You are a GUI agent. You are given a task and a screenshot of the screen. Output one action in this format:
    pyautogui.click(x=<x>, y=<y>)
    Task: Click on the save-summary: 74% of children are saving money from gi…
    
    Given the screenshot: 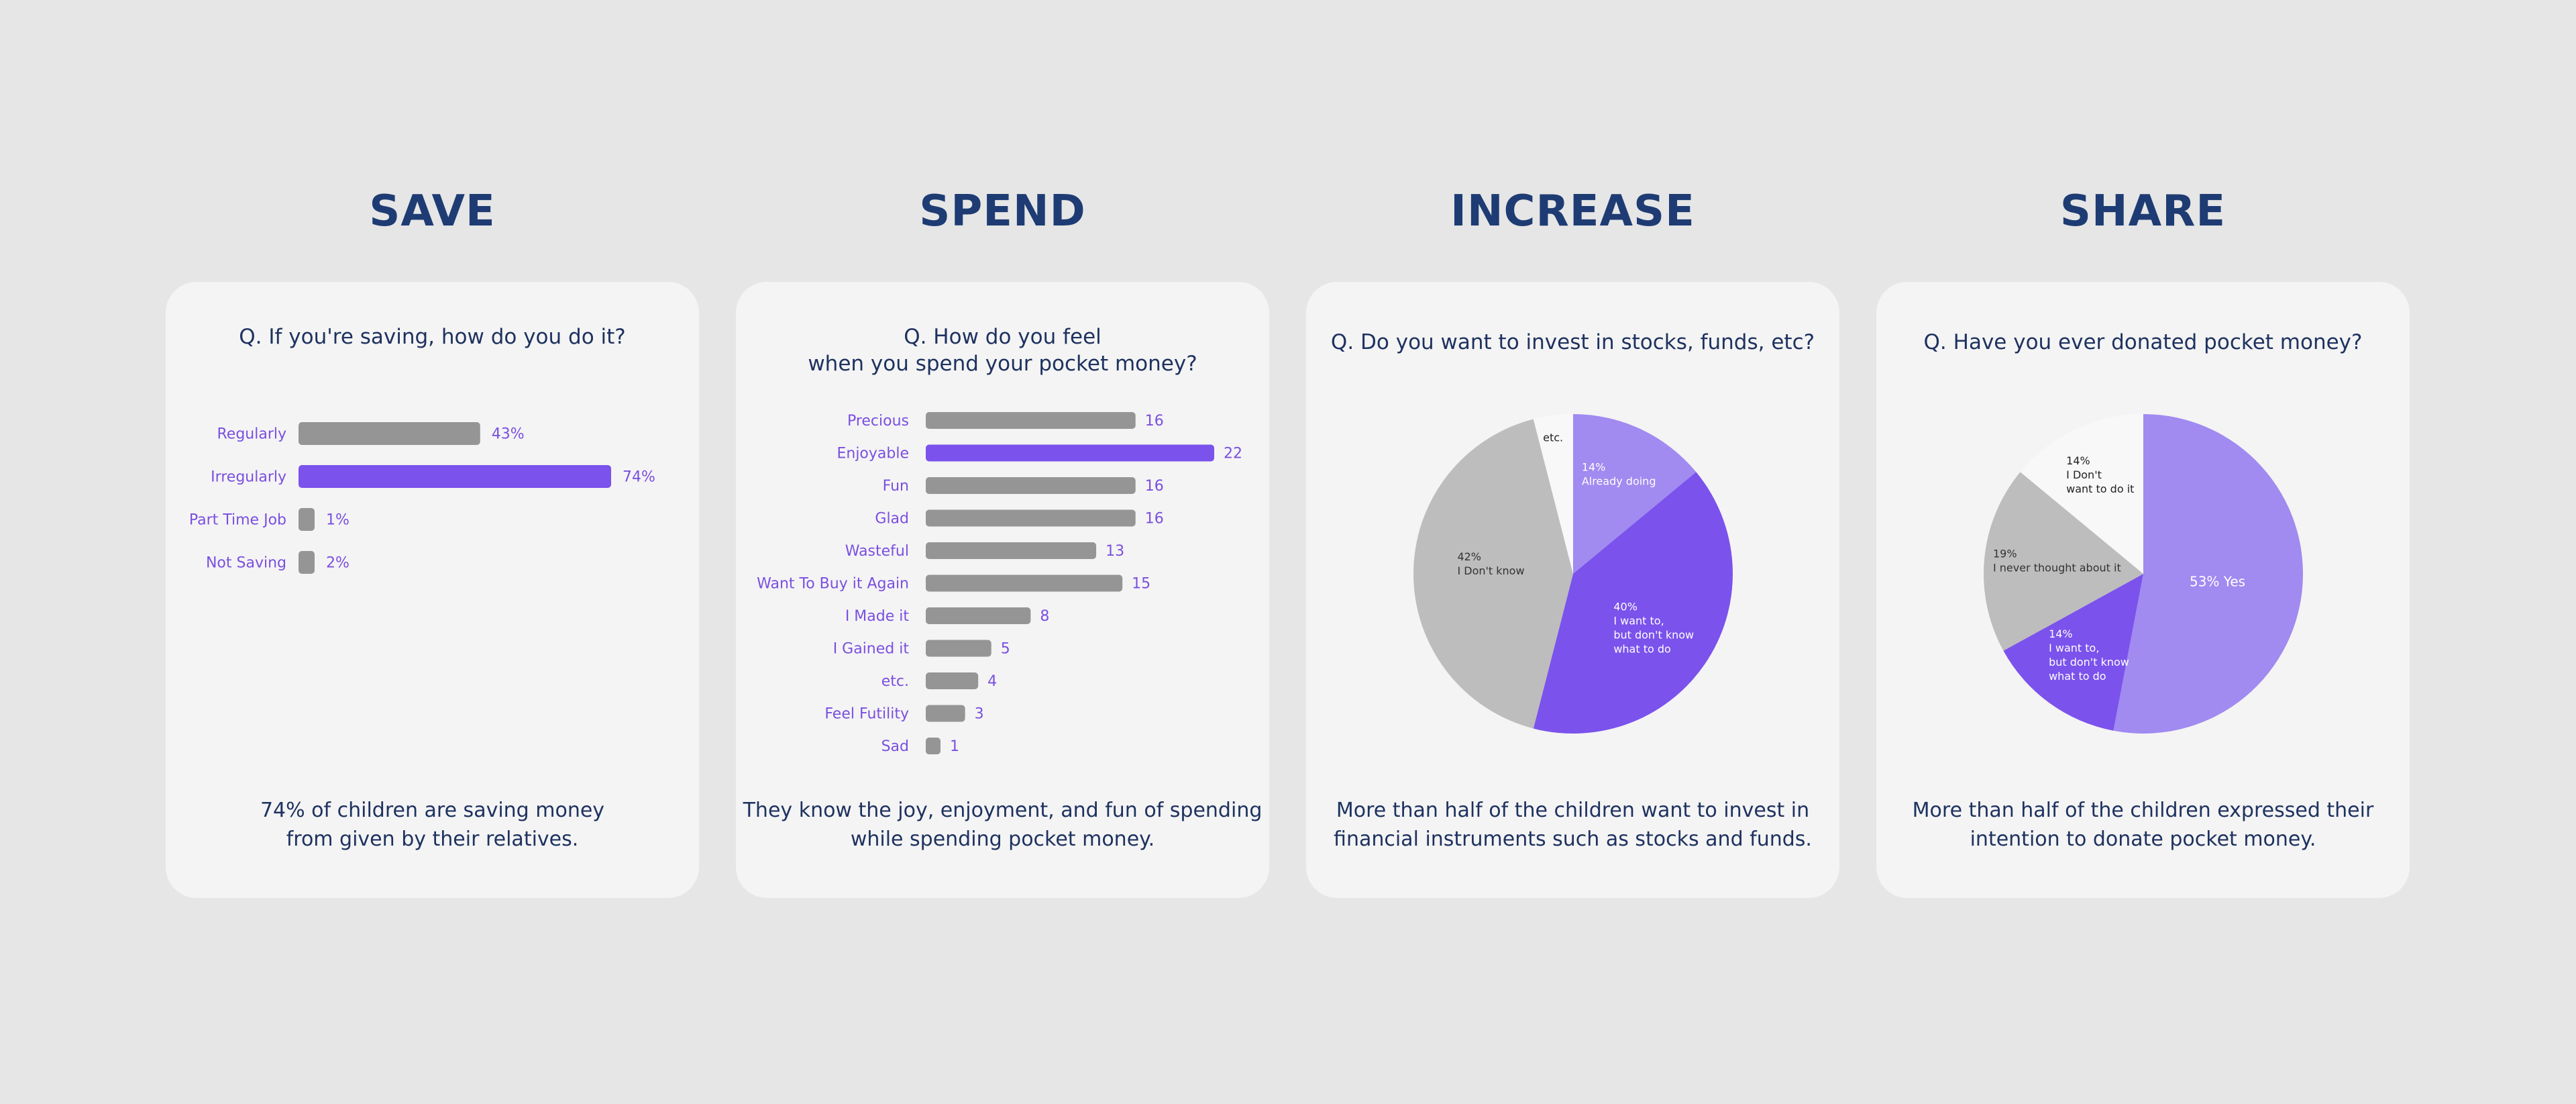 What is the action you would take?
    pyautogui.click(x=432, y=825)
    